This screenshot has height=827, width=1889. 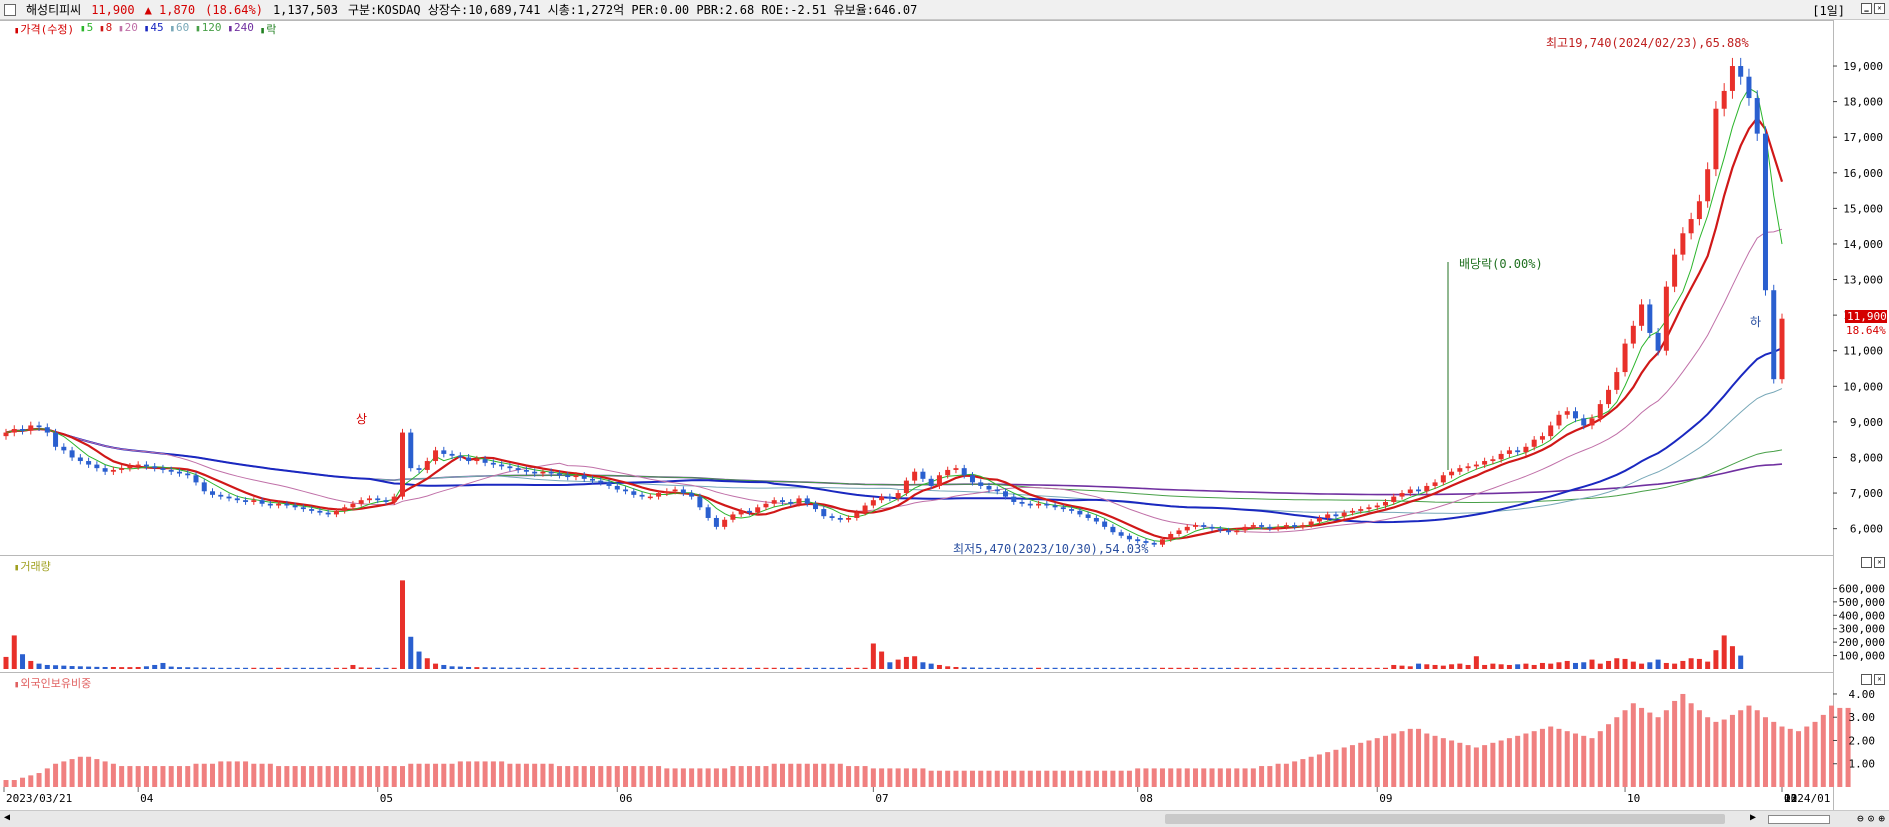 What do you see at coordinates (1881, 818) in the screenshot?
I see `zoom-in-icon: ⊕` at bounding box center [1881, 818].